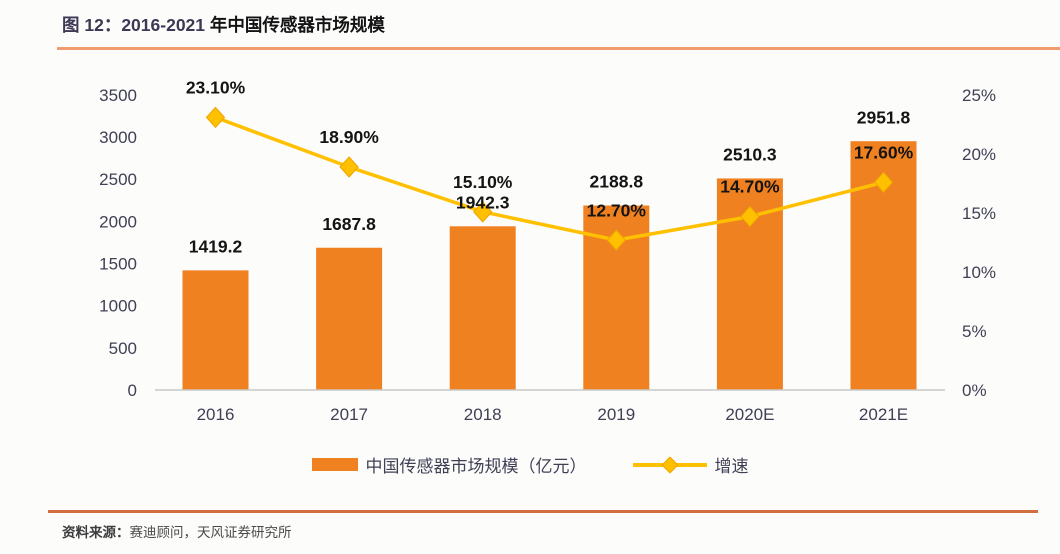 The width and height of the screenshot is (1060, 554). What do you see at coordinates (884, 152) in the screenshot?
I see `growth-pct-label-2021E: 17.60%` at bounding box center [884, 152].